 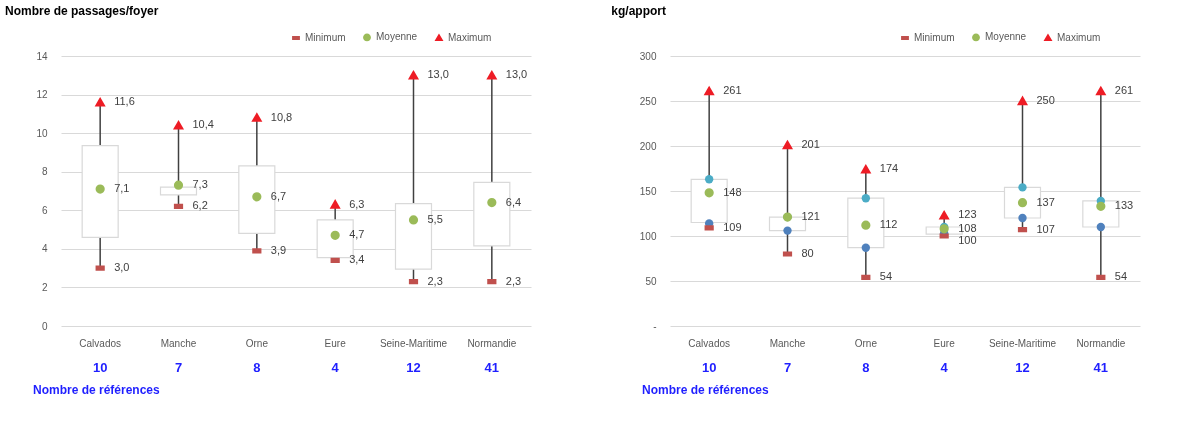 I want to click on data-label: 6,7, so click(x=278, y=195).